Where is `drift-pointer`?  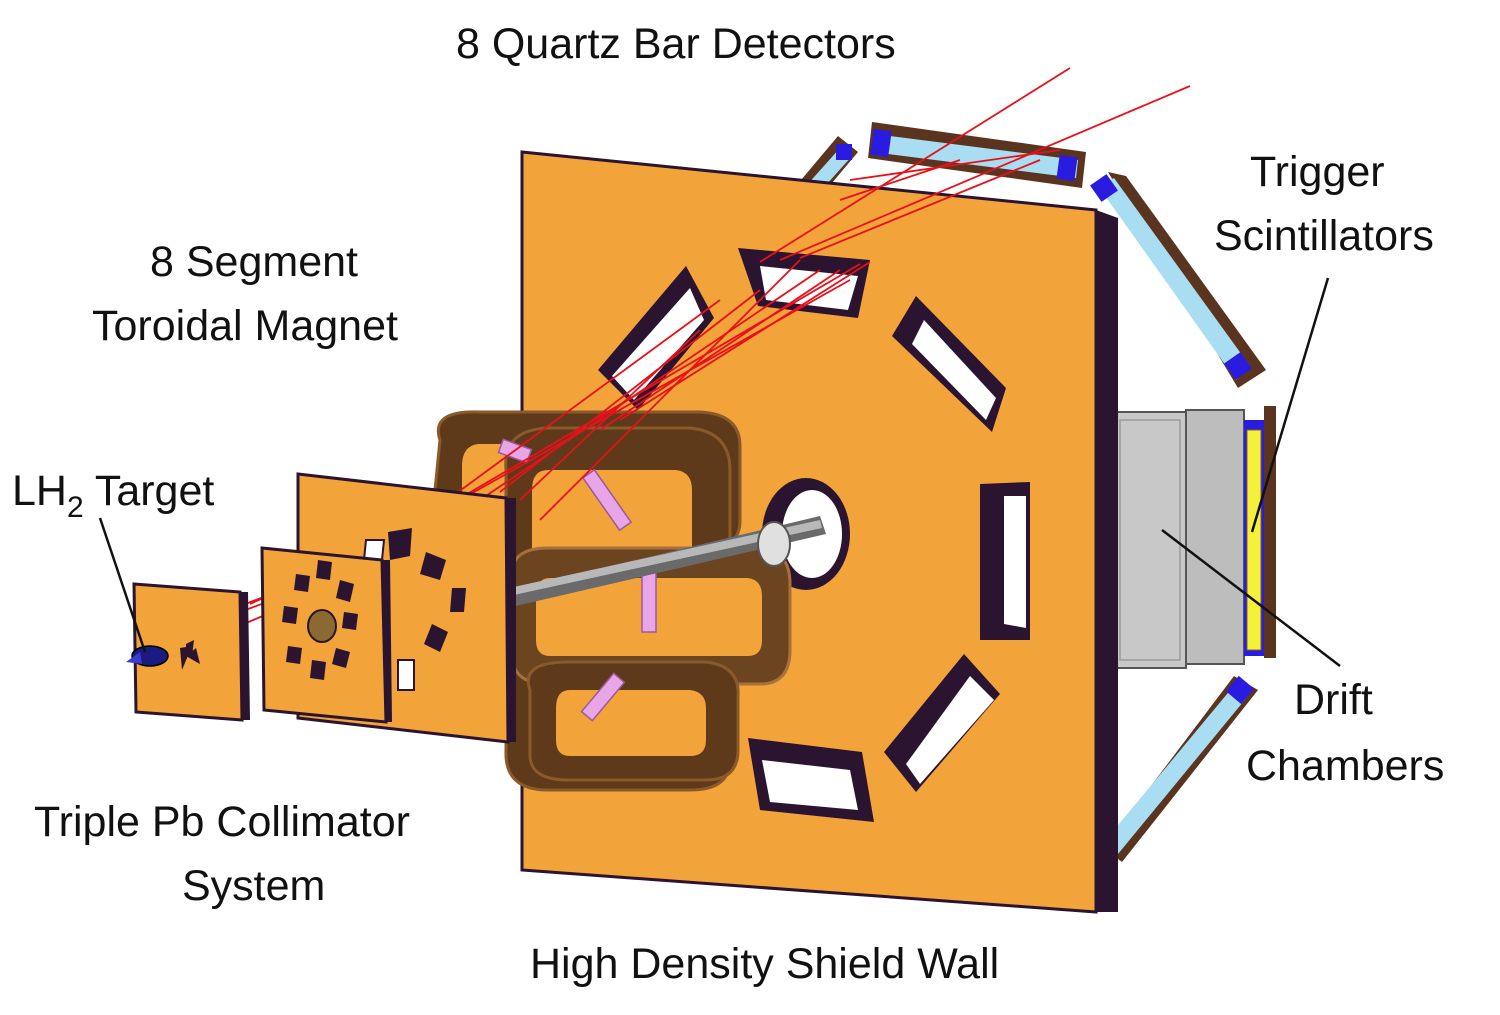 drift-pointer is located at coordinates (1251, 598).